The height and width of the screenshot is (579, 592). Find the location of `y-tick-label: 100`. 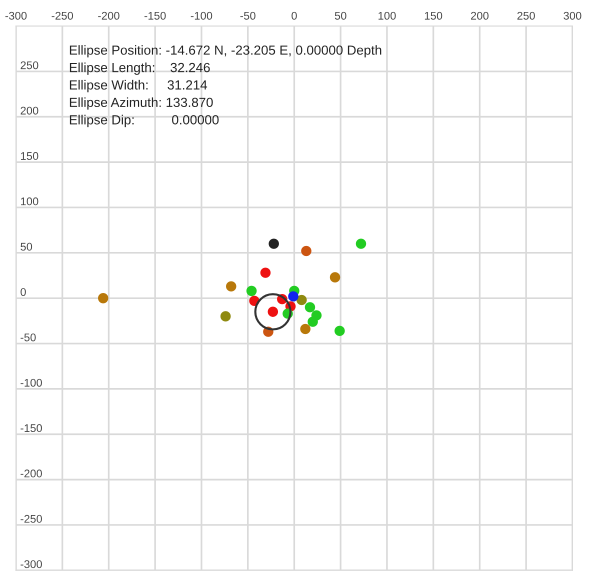

y-tick-label: 100 is located at coordinates (29, 201).